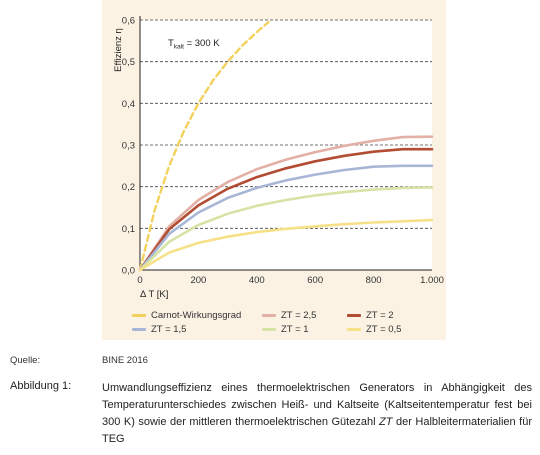 The image size is (540, 455). What do you see at coordinates (196, 315) in the screenshot?
I see `legend-label: Carnot-Wirkungsgrad` at bounding box center [196, 315].